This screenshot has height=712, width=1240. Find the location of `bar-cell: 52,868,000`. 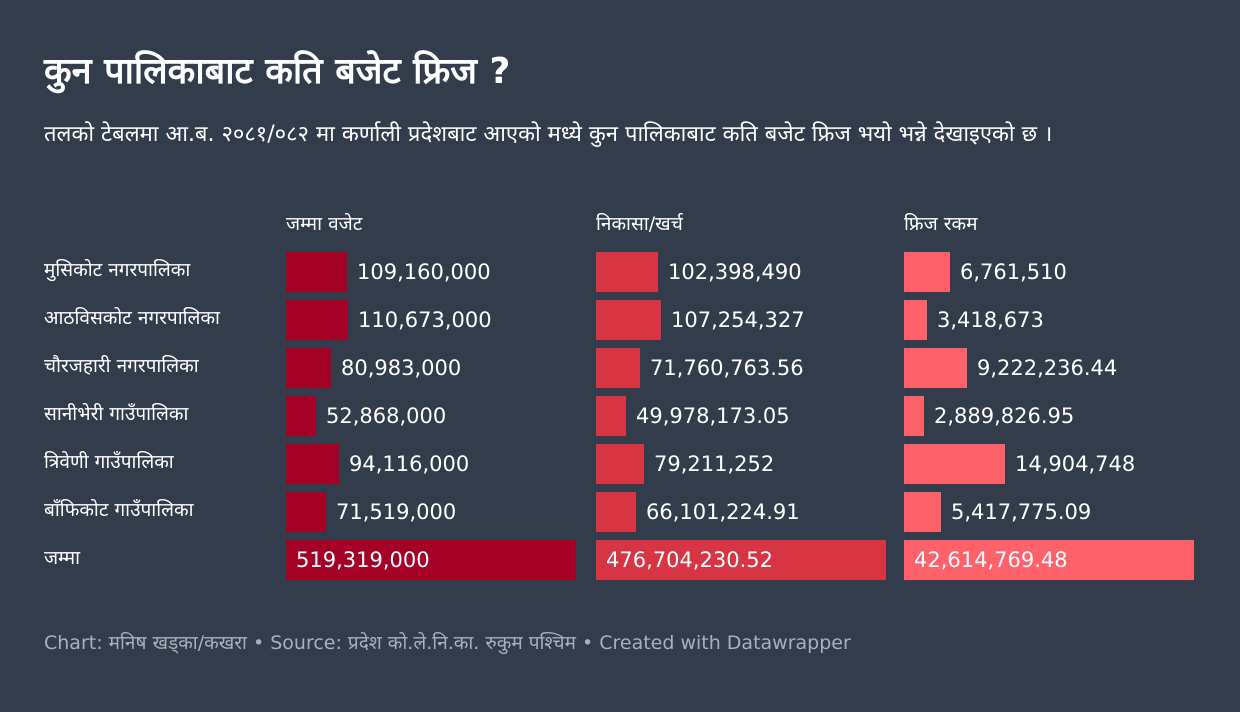

bar-cell: 52,868,000 is located at coordinates (431, 416).